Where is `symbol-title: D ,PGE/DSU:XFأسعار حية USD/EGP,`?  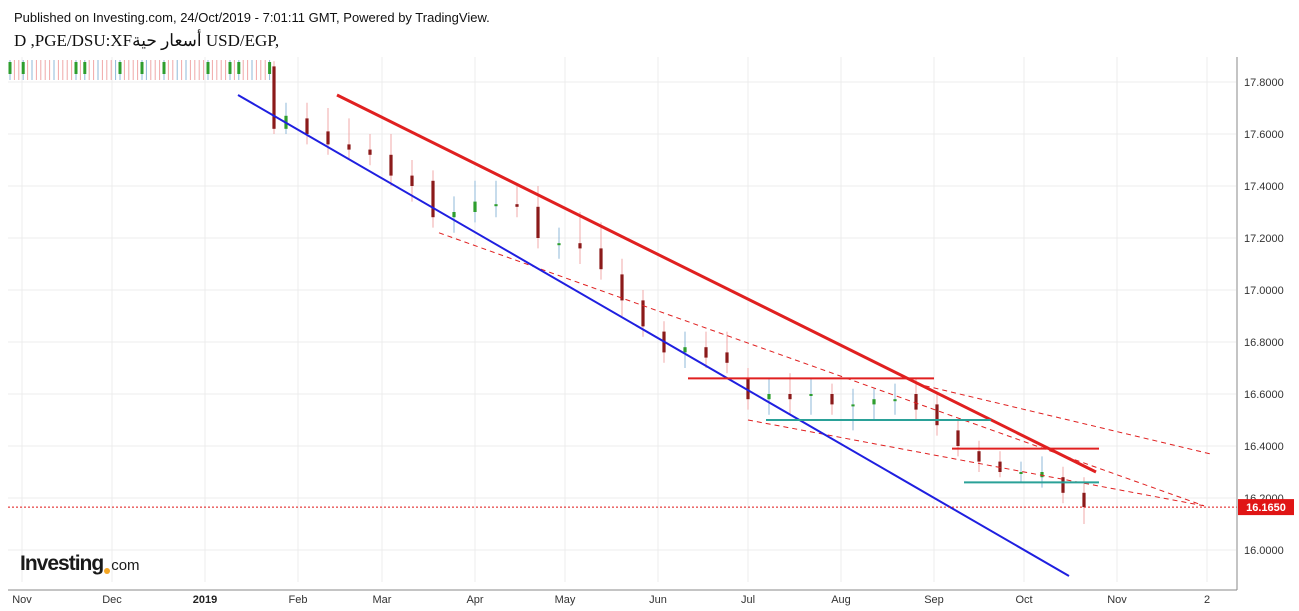 symbol-title: D ,PGE/DSU:XFأسعار حية USD/EGP, is located at coordinates (147, 40).